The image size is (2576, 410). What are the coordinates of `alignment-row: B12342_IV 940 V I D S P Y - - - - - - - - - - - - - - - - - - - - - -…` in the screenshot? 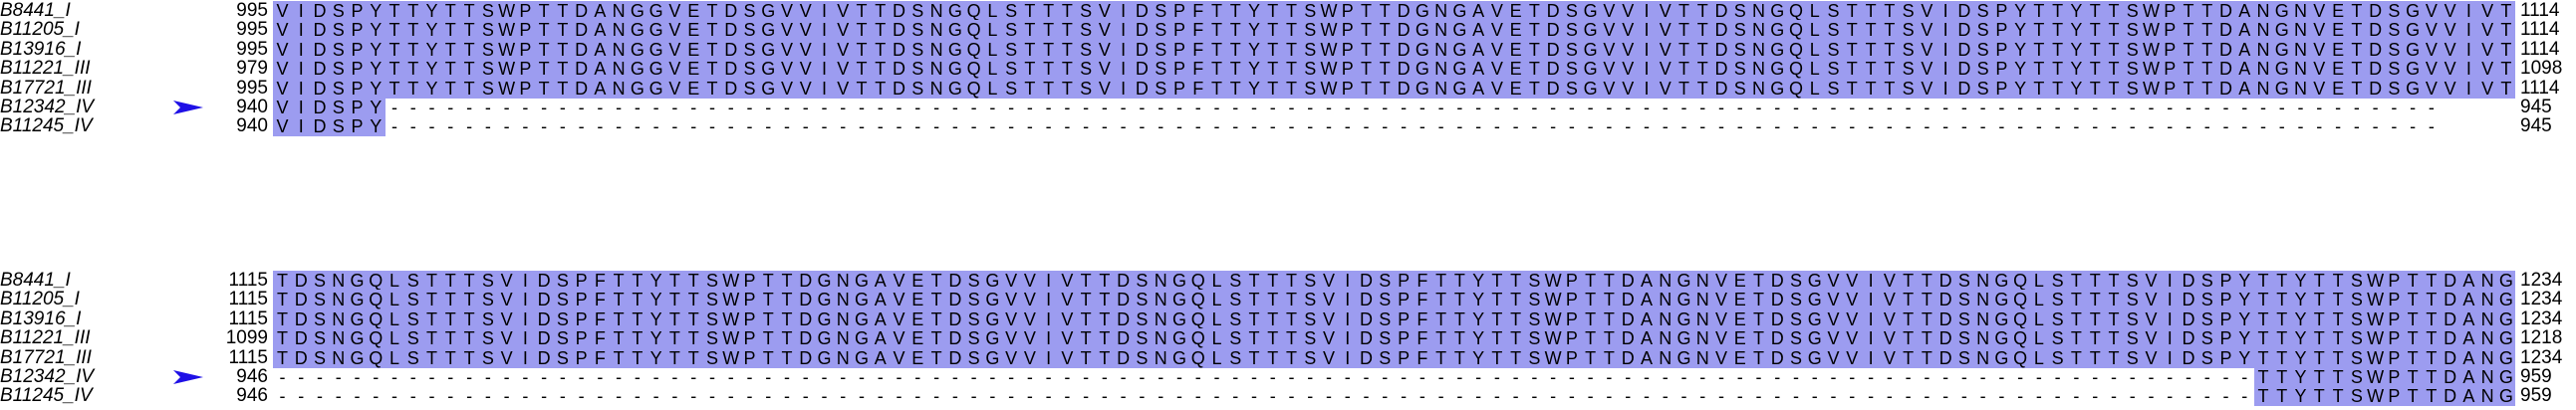 It's located at (1288, 107).